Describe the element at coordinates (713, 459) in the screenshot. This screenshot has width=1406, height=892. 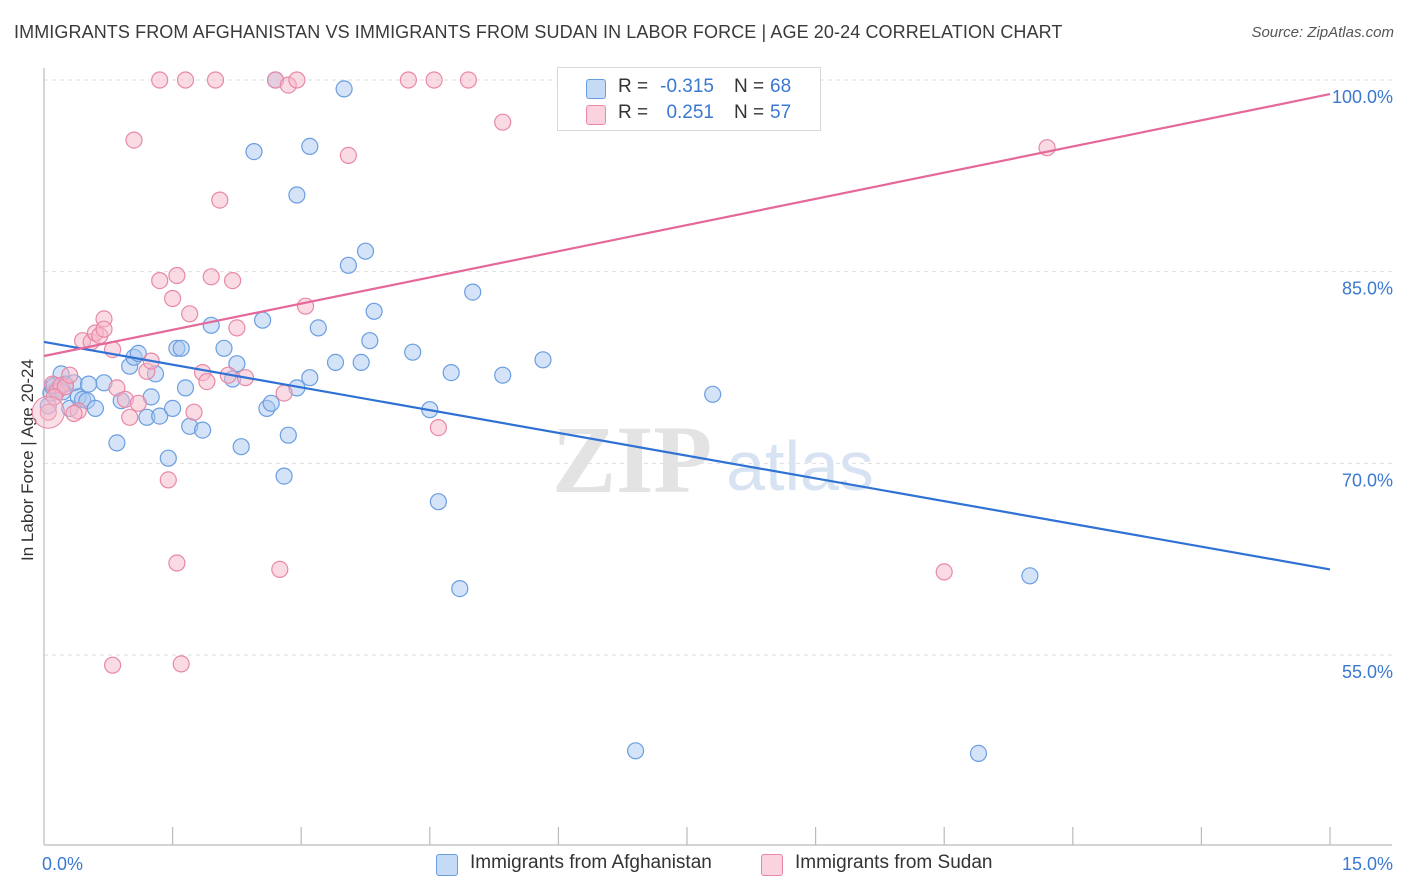
I see `watermark: ZIP atlas` at that location.